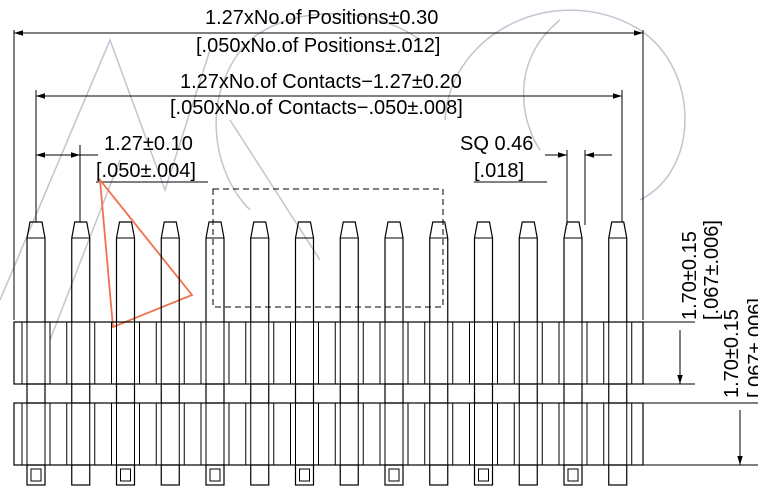 This screenshot has width=758, height=489. What do you see at coordinates (321, 18) in the screenshot?
I see `overall-length-mm-label: 1.27xNo.of Positions±0.30` at bounding box center [321, 18].